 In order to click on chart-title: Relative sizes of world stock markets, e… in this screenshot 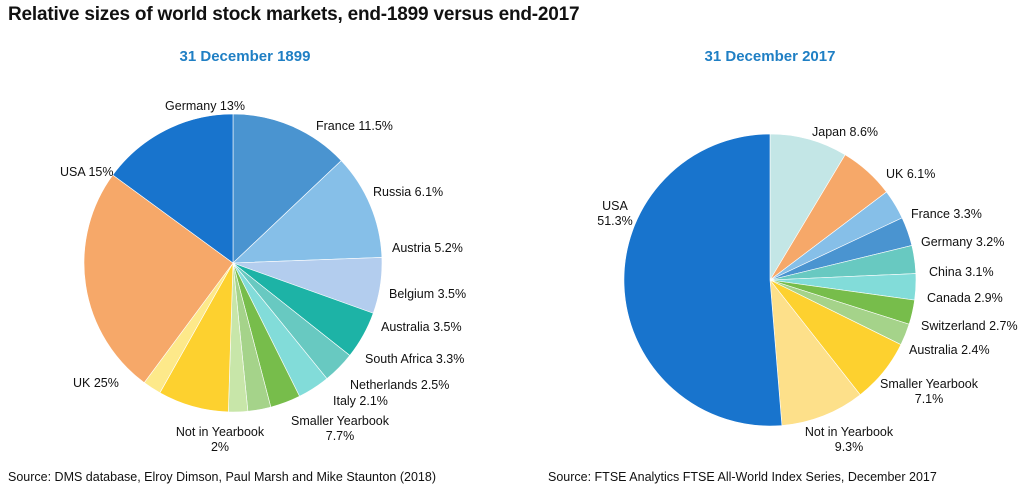, I will do `click(294, 14)`.